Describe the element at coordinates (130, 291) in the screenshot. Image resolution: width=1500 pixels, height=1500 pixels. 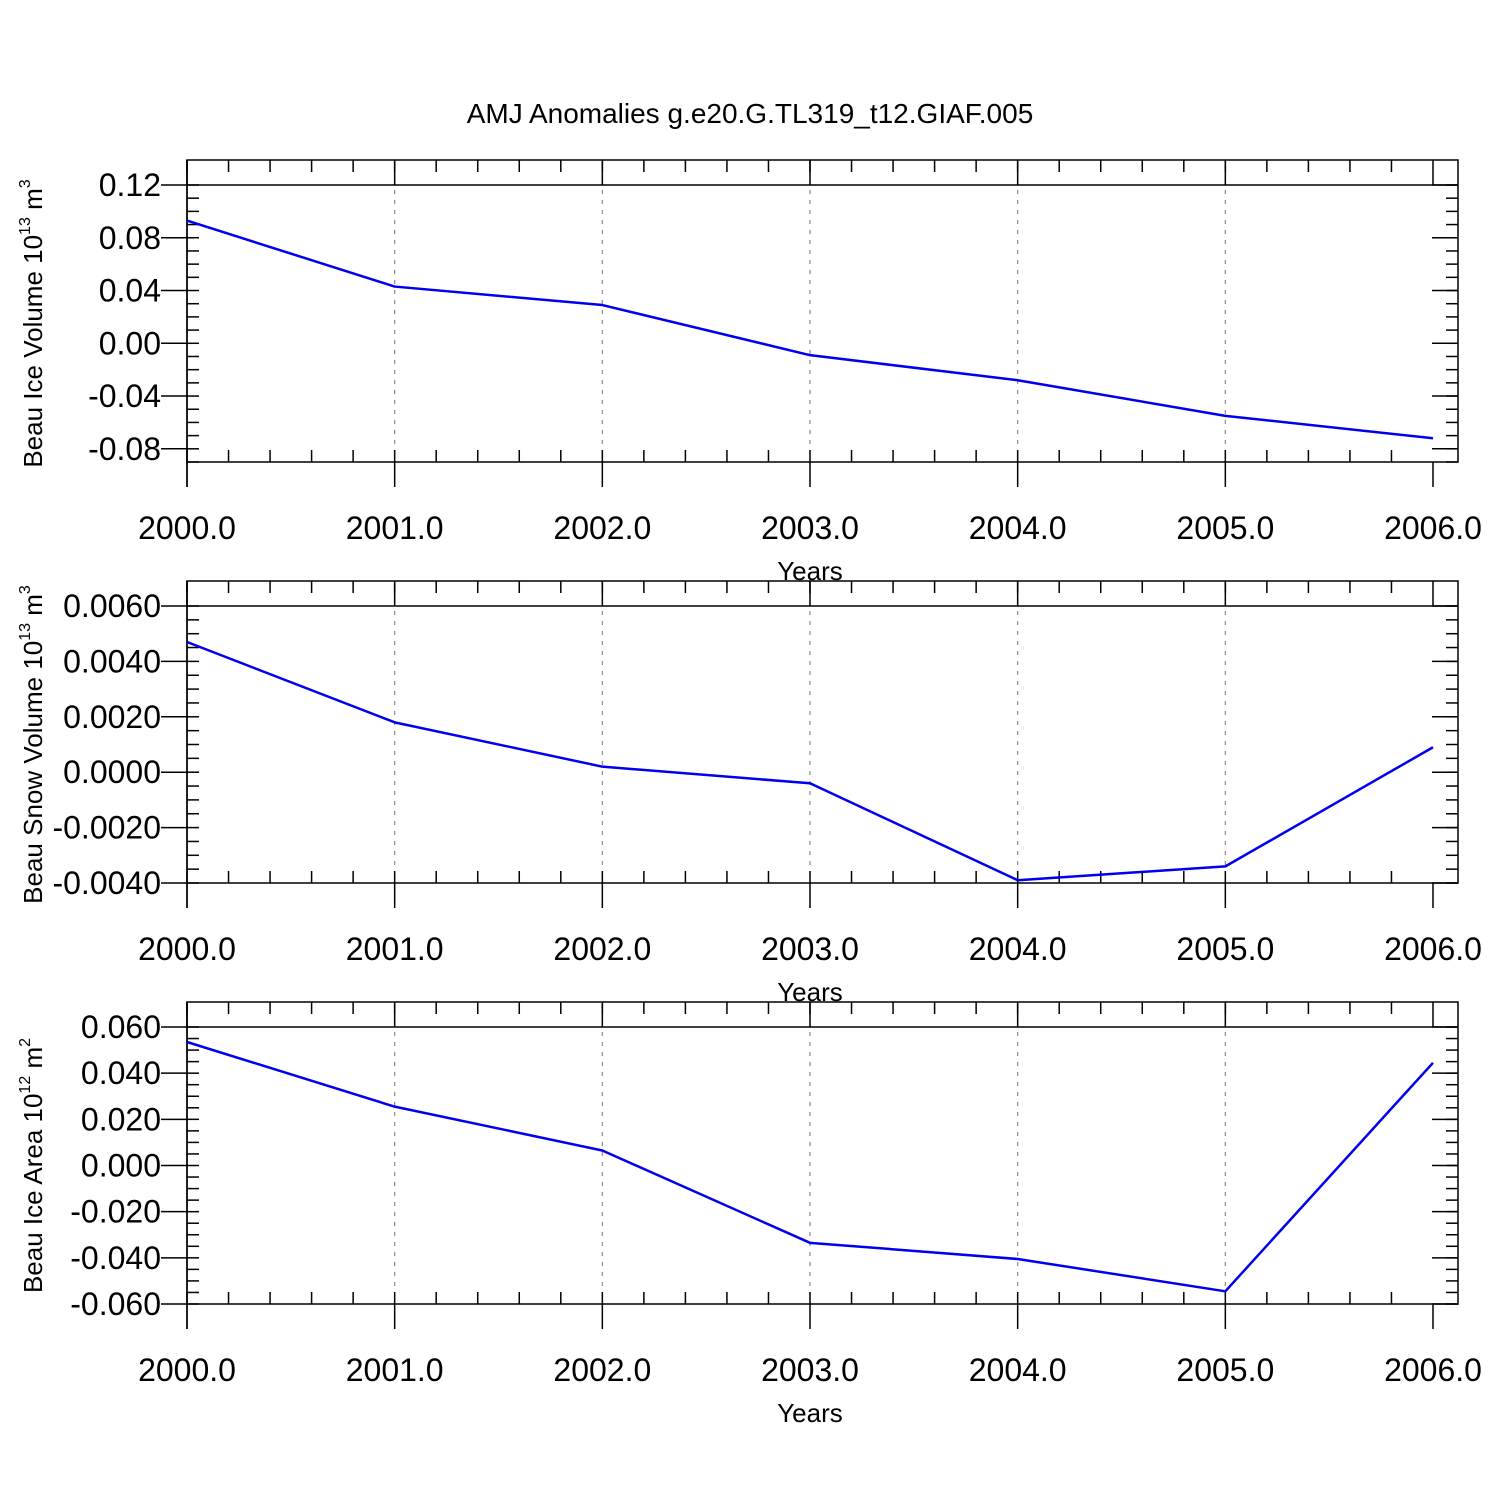
I see `y-tick-label: 0.04` at that location.